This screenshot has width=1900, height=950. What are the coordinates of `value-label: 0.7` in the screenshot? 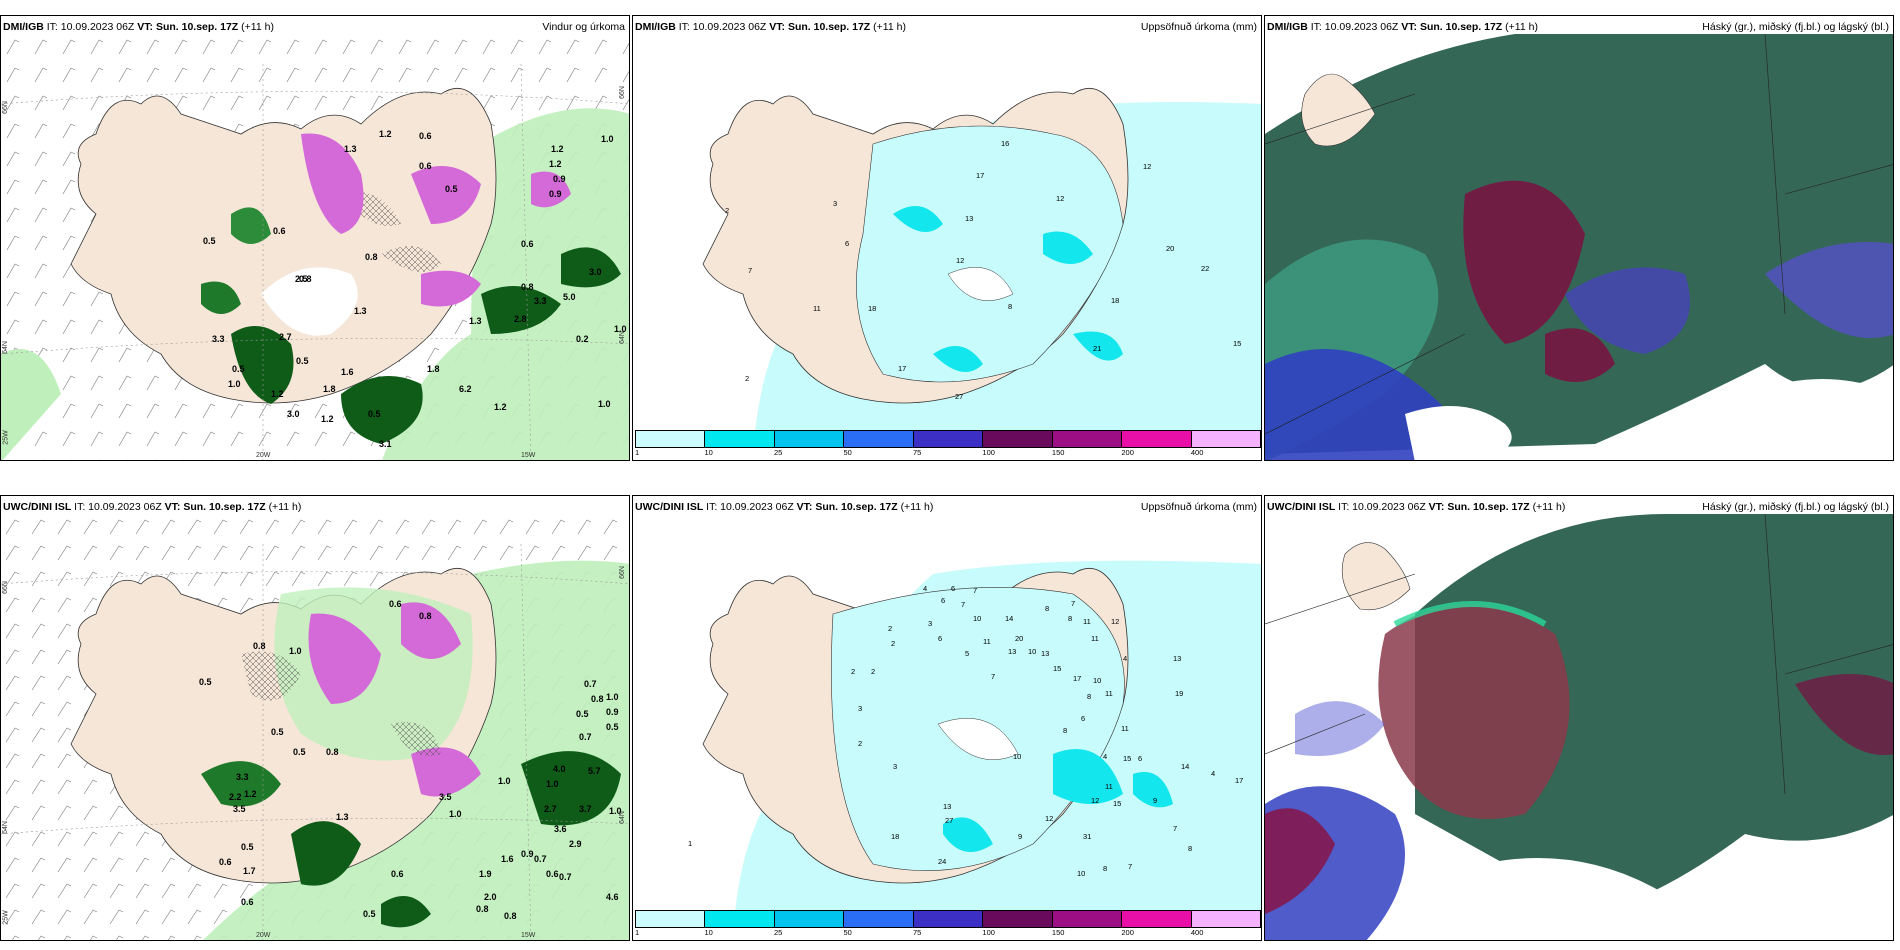 It's located at (590, 684).